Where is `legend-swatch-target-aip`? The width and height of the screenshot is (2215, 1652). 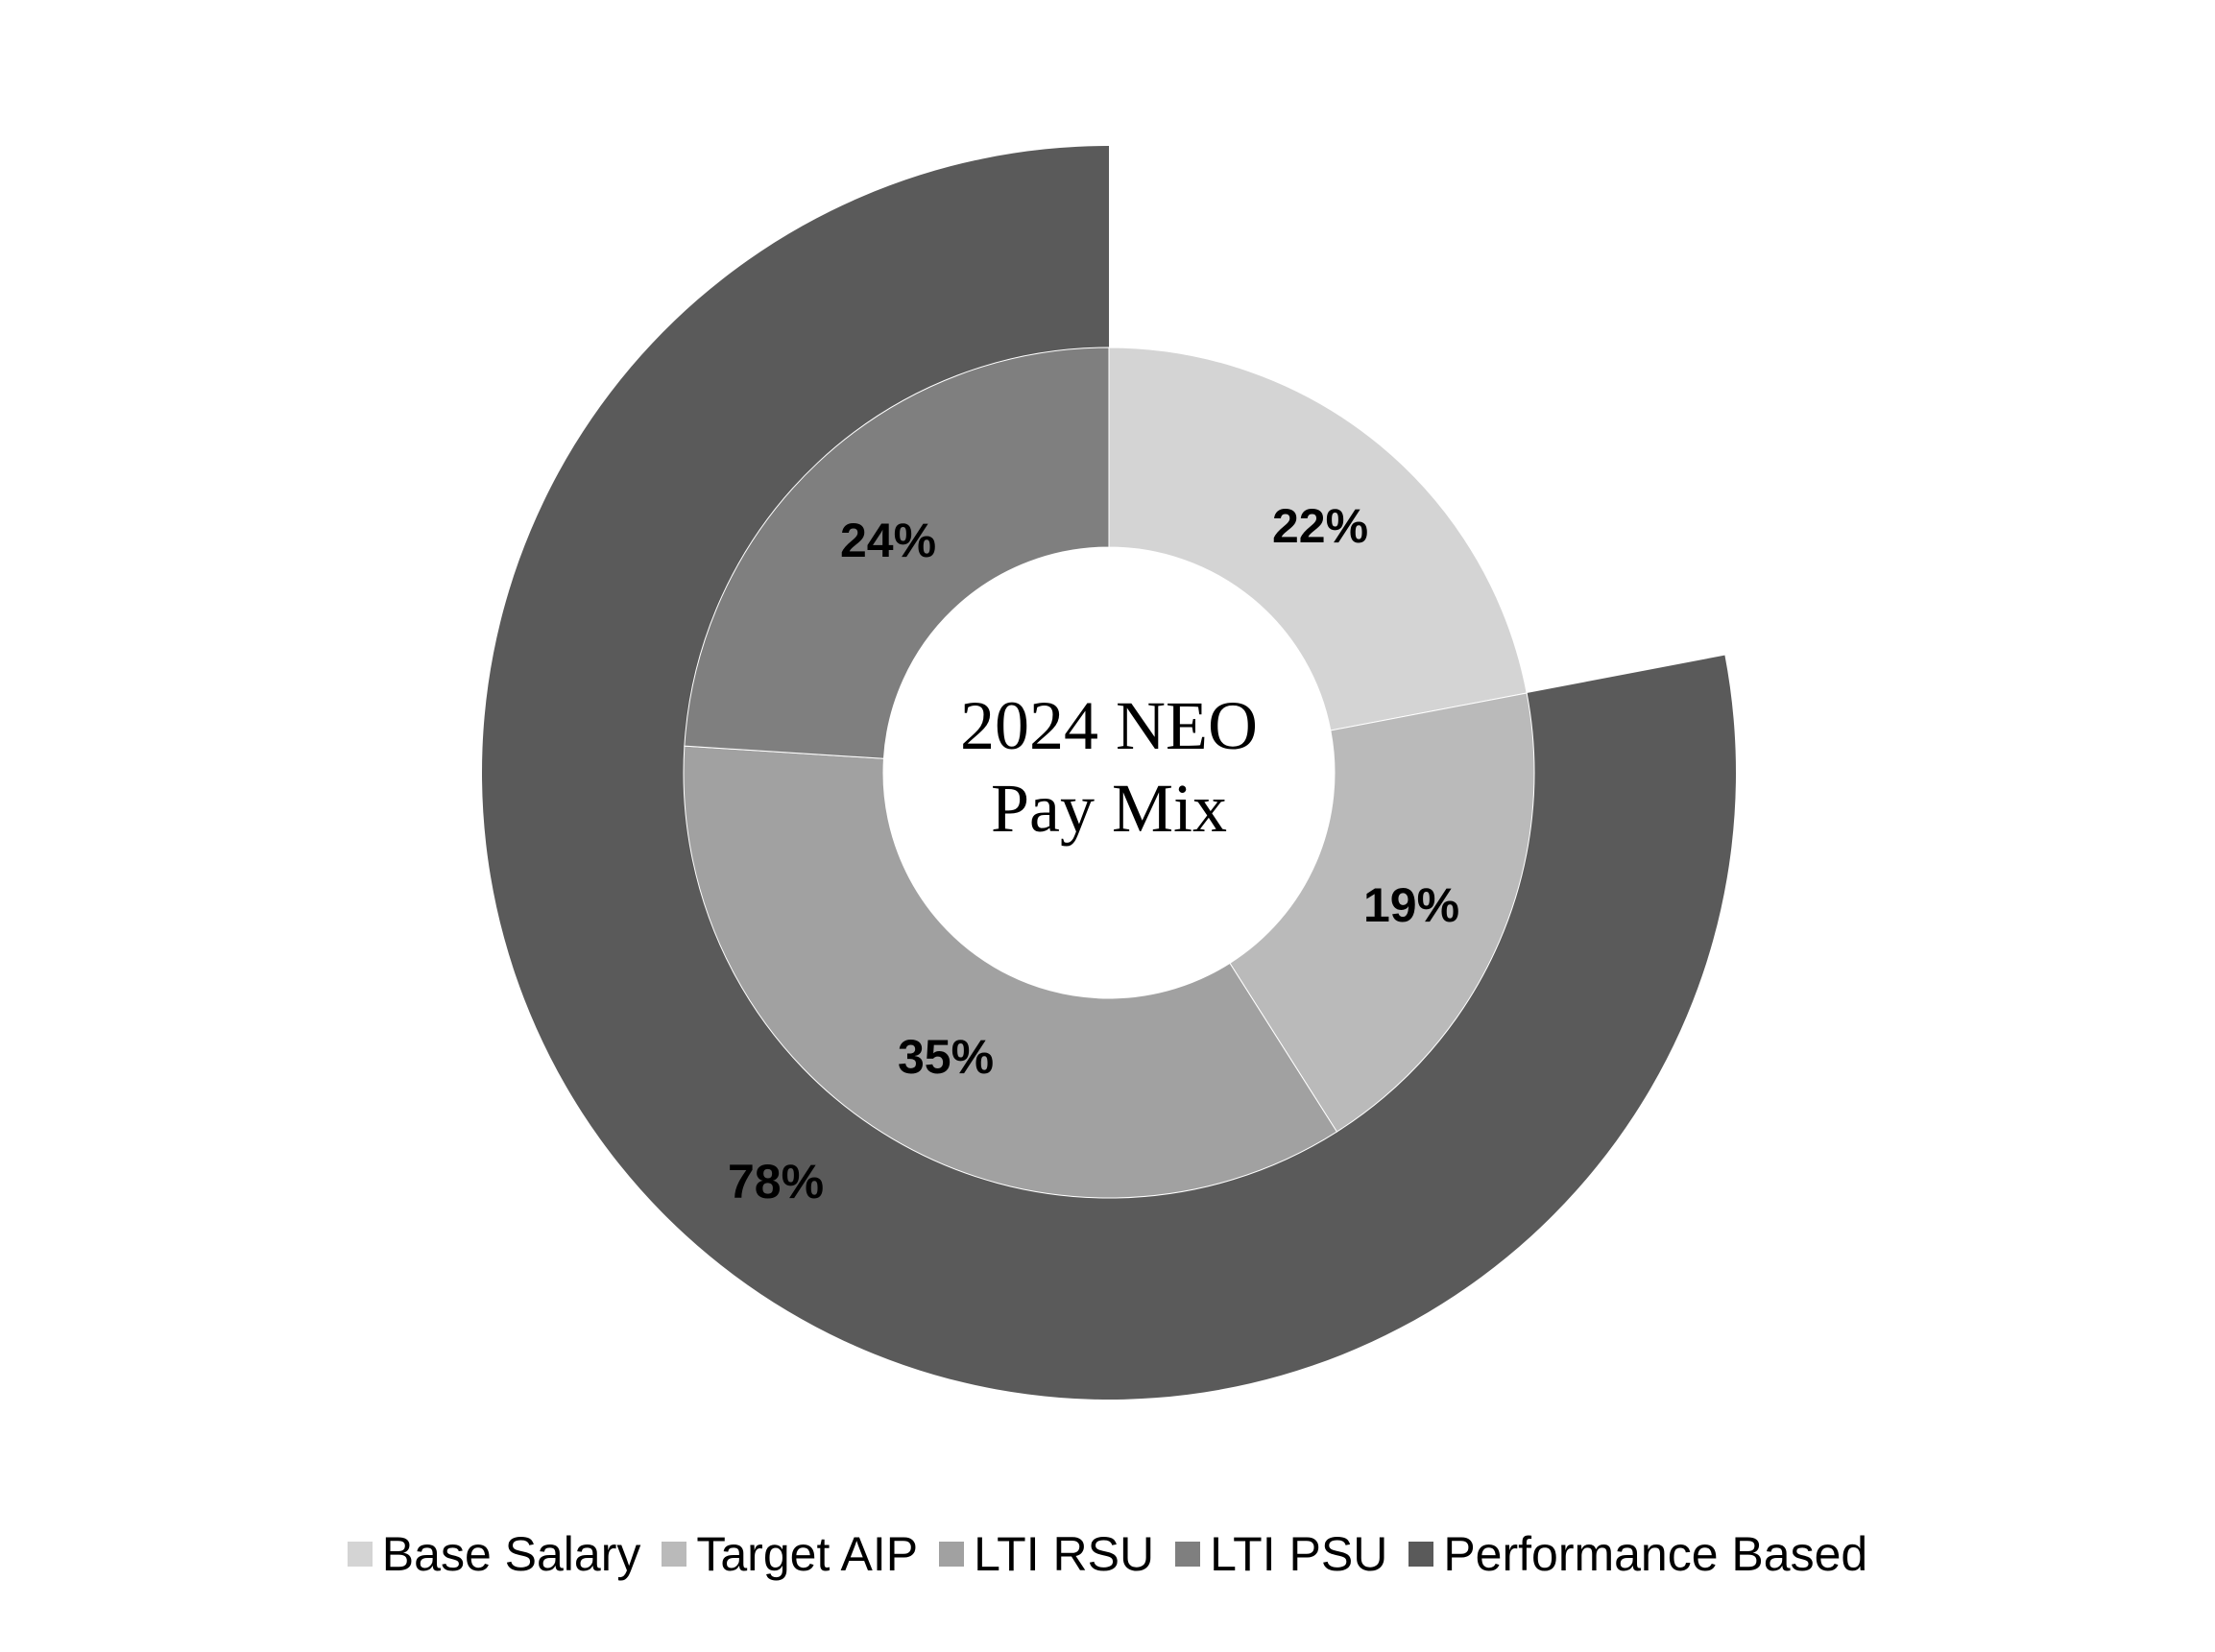 legend-swatch-target-aip is located at coordinates (674, 1554).